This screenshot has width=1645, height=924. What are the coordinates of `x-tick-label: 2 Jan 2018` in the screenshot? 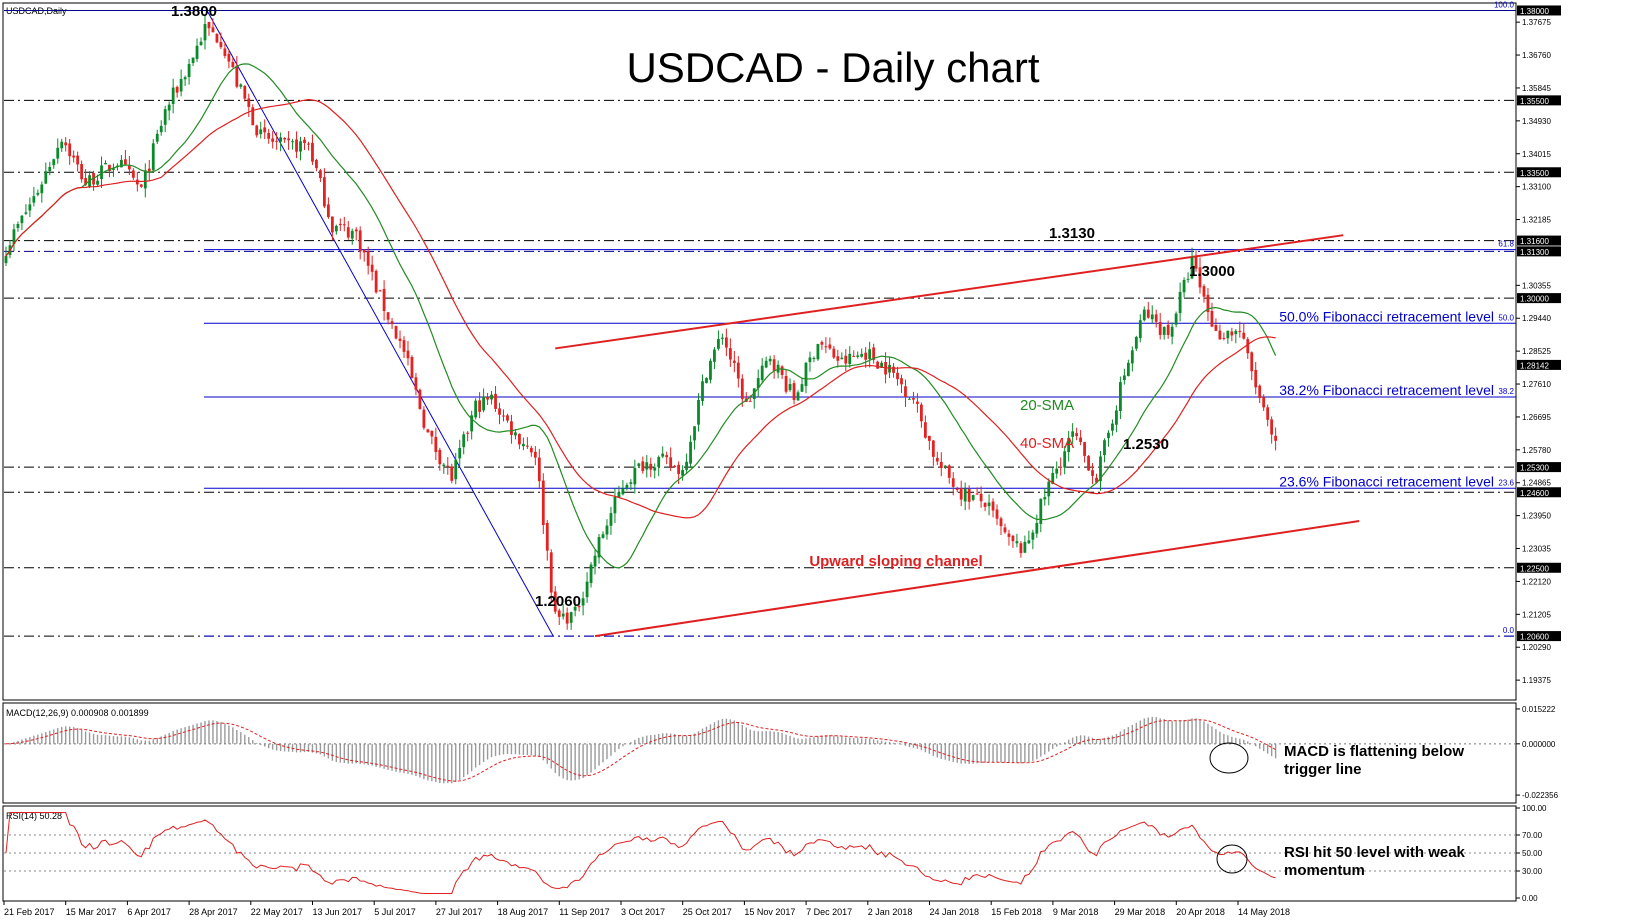 It's located at (890, 912).